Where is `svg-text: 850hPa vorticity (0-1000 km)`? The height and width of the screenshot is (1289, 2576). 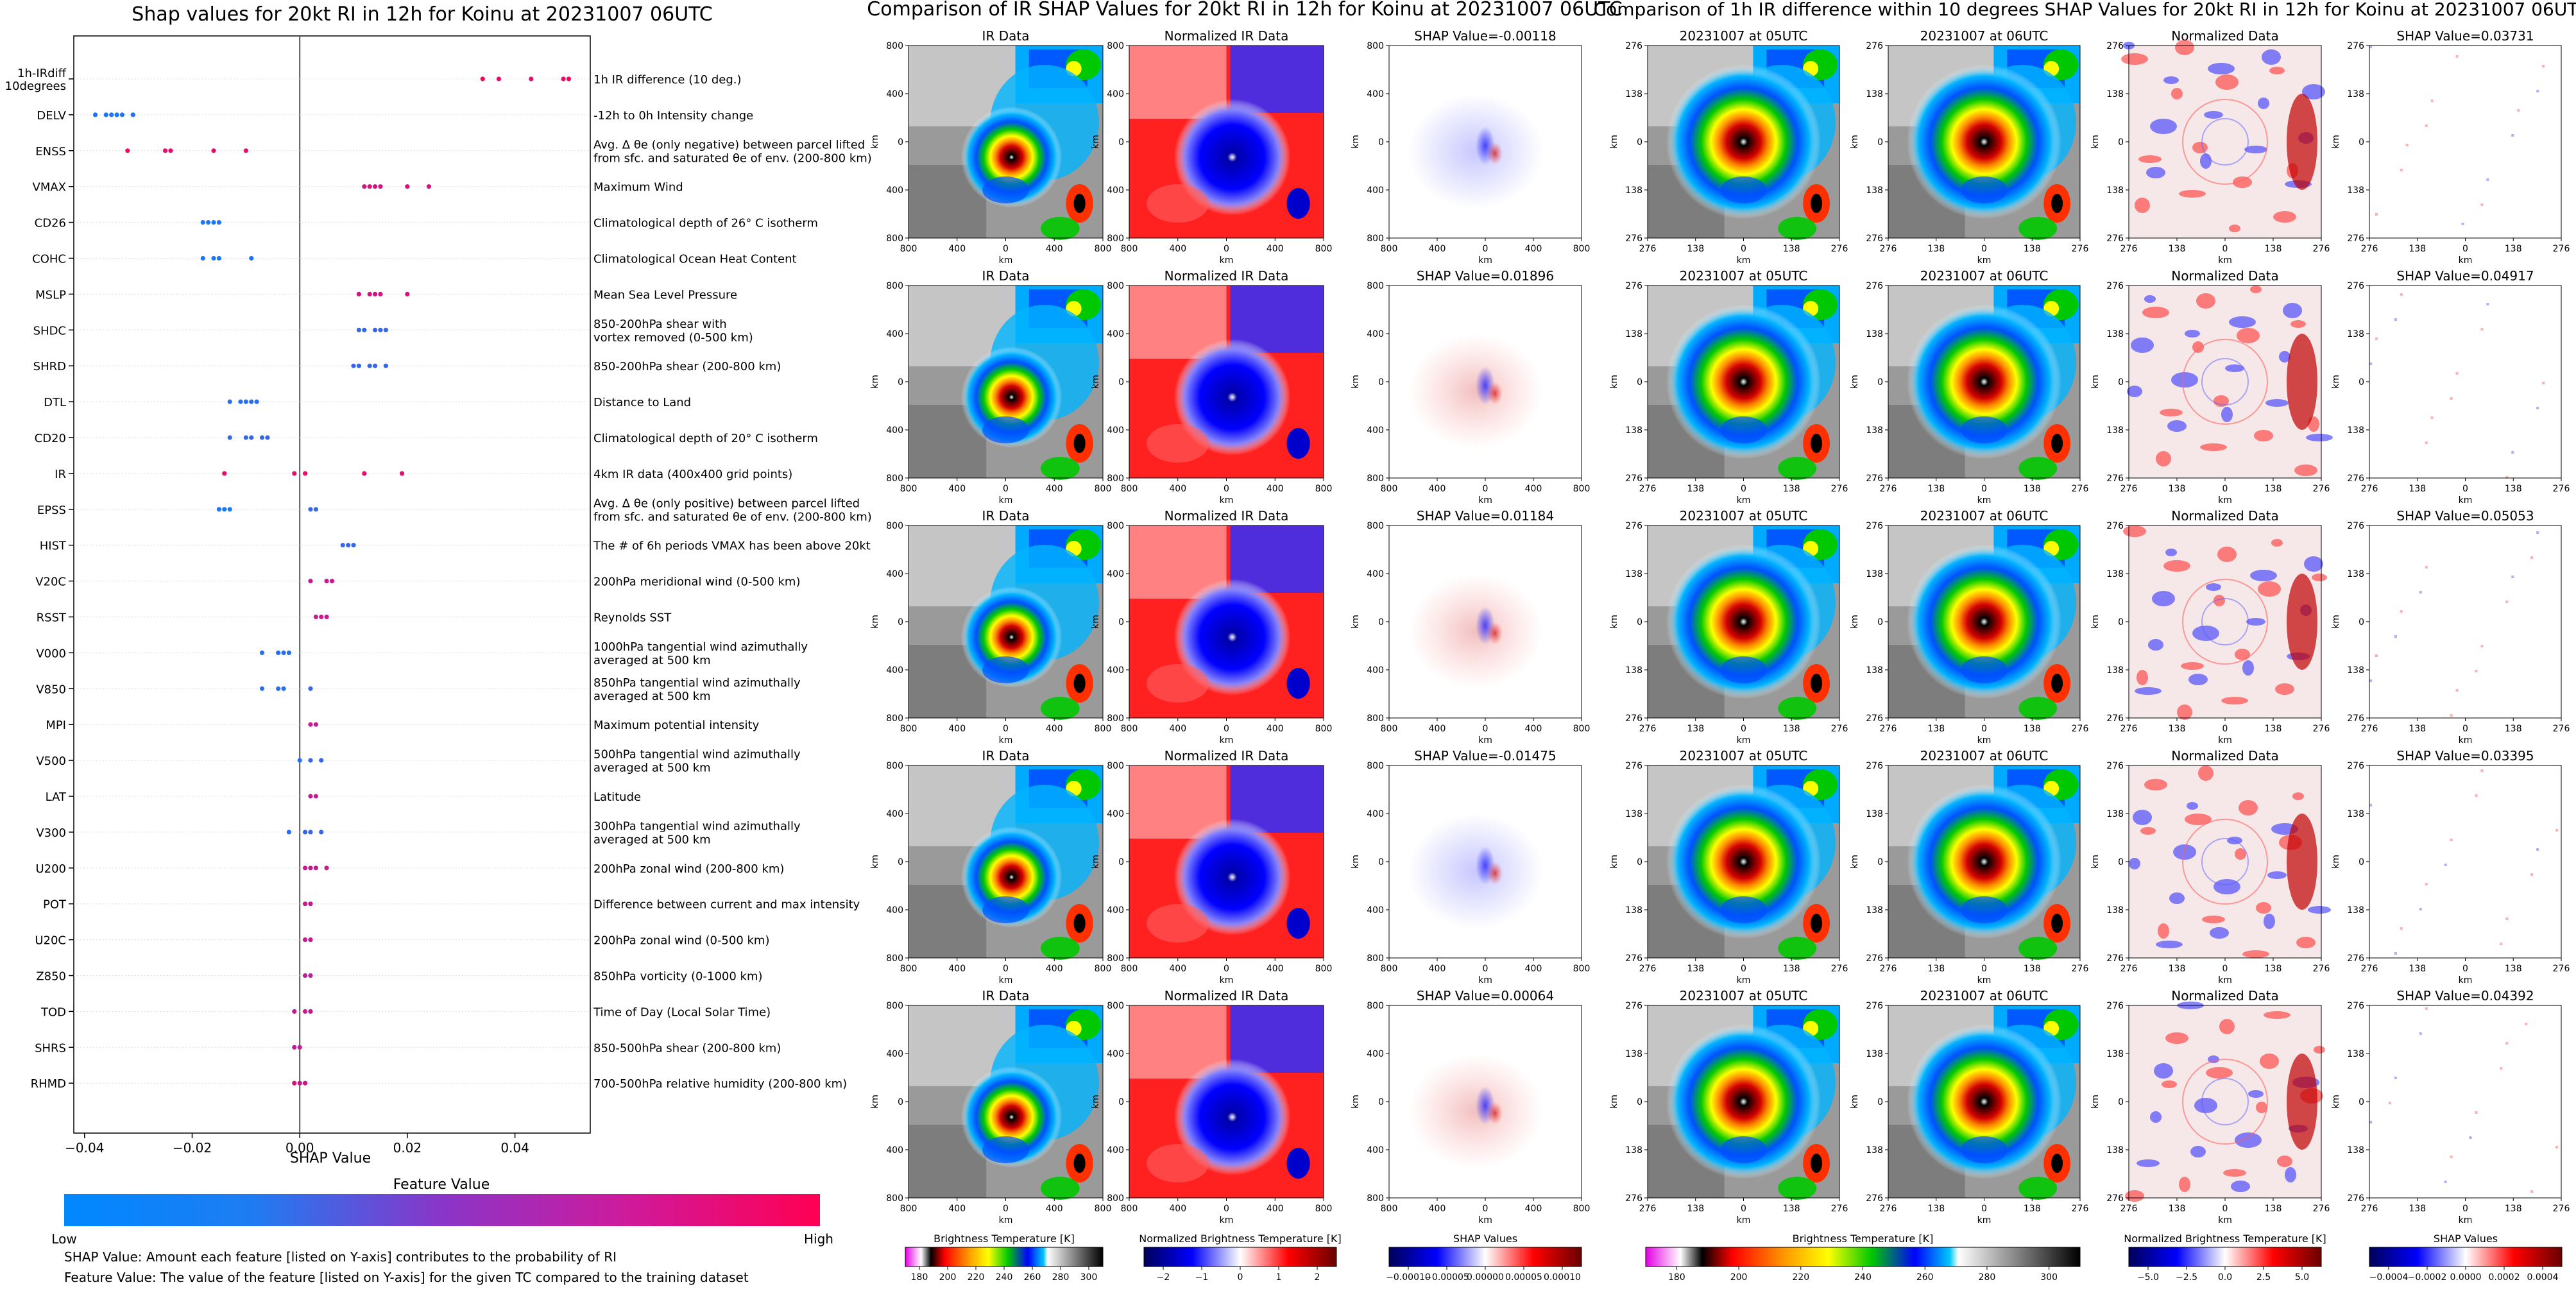 svg-text: 850hPa vorticity (0-1000 km) is located at coordinates (678, 977).